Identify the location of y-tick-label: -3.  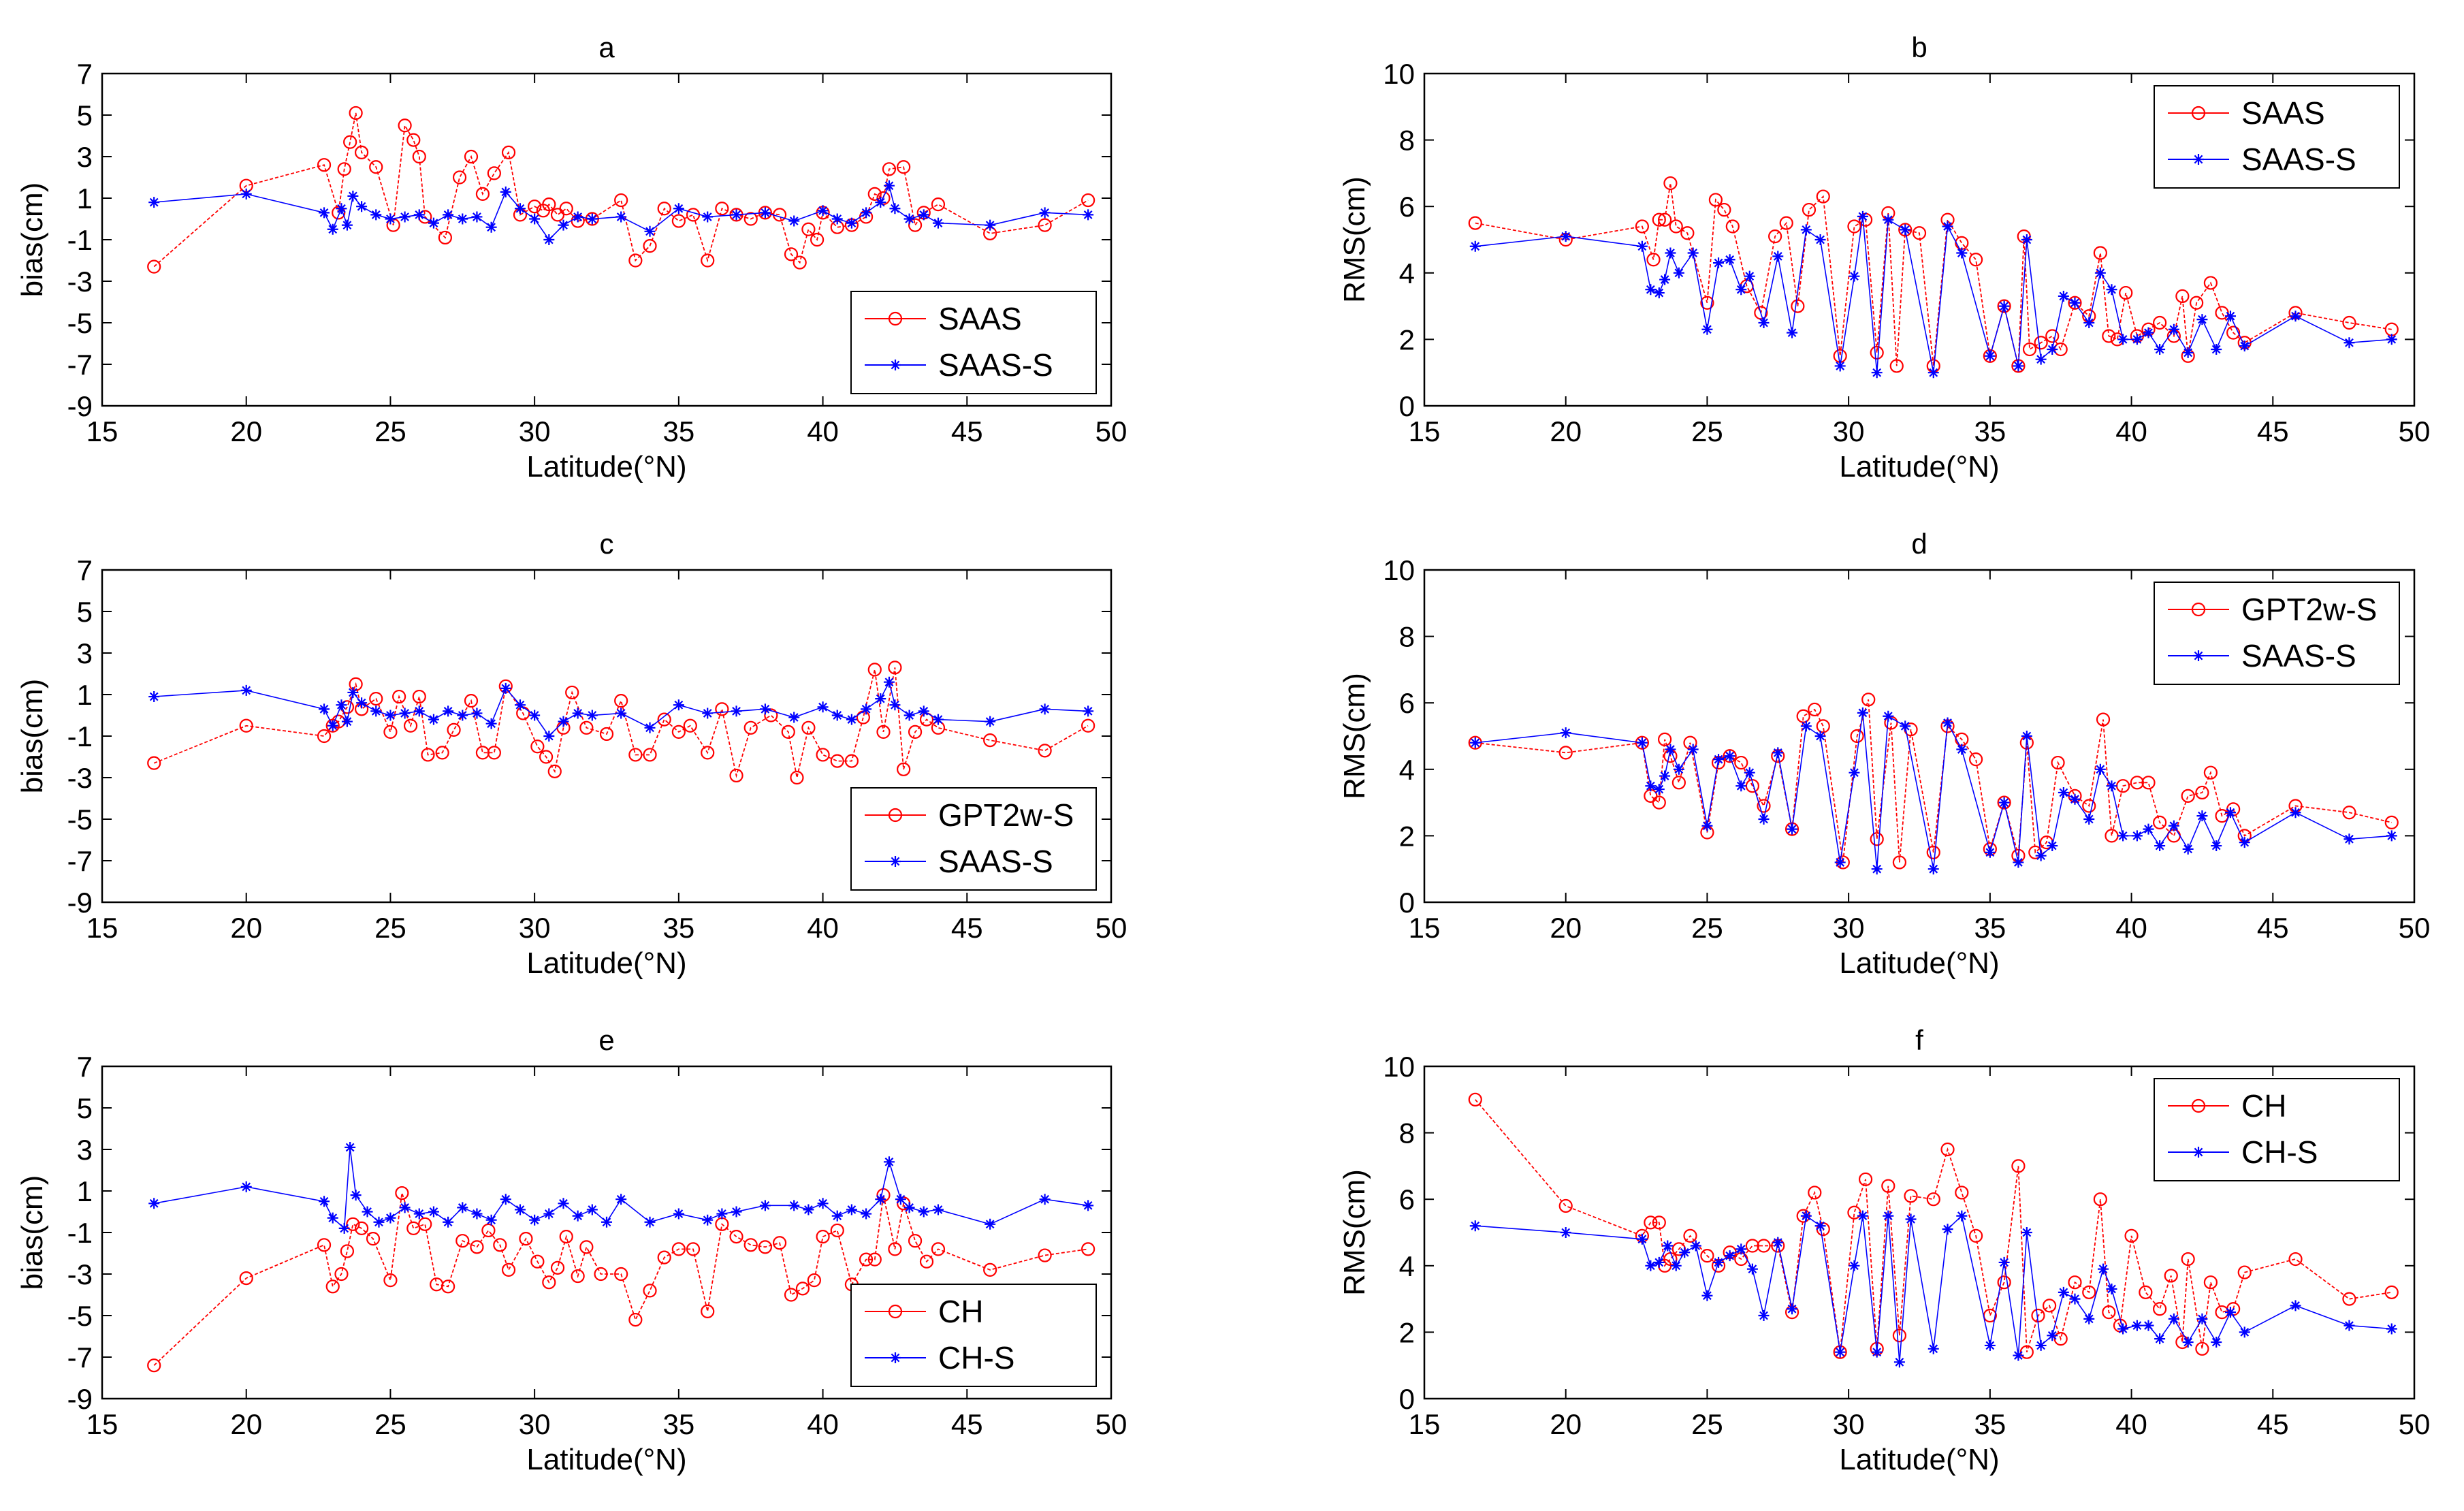
(80, 282).